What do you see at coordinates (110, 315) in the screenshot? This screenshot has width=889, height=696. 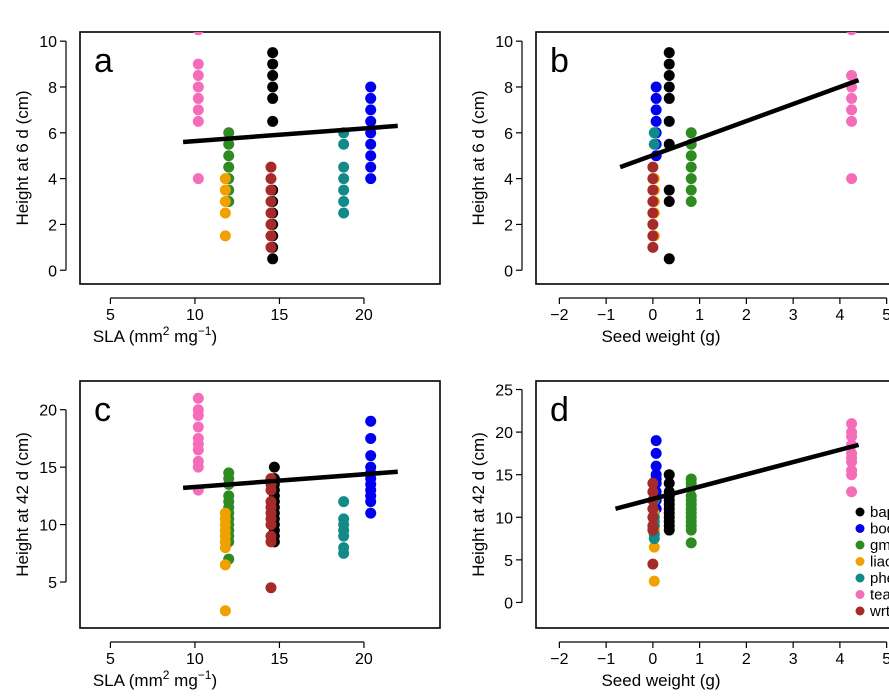 I see `panel-a-x-tick-label: 5` at bounding box center [110, 315].